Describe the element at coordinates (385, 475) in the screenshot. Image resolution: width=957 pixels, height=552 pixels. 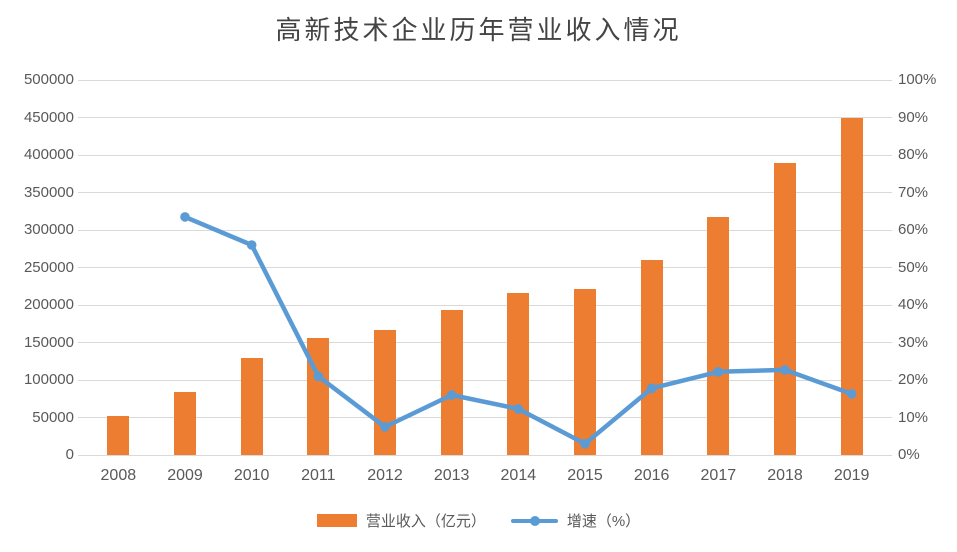
I see `x-axis-label: 2012` at that location.